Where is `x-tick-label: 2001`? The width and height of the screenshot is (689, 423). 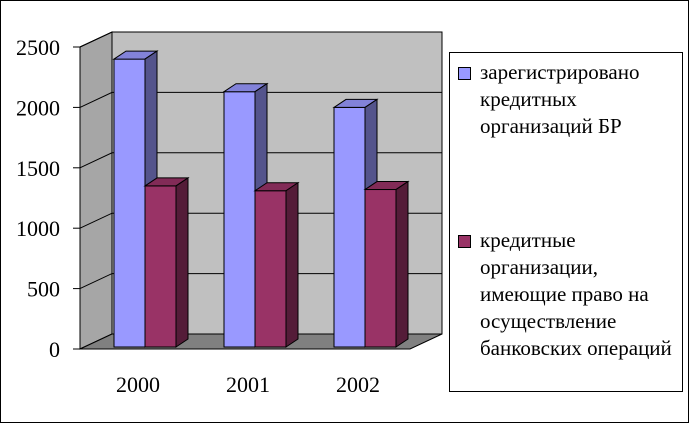 x-tick-label: 2001 is located at coordinates (248, 384).